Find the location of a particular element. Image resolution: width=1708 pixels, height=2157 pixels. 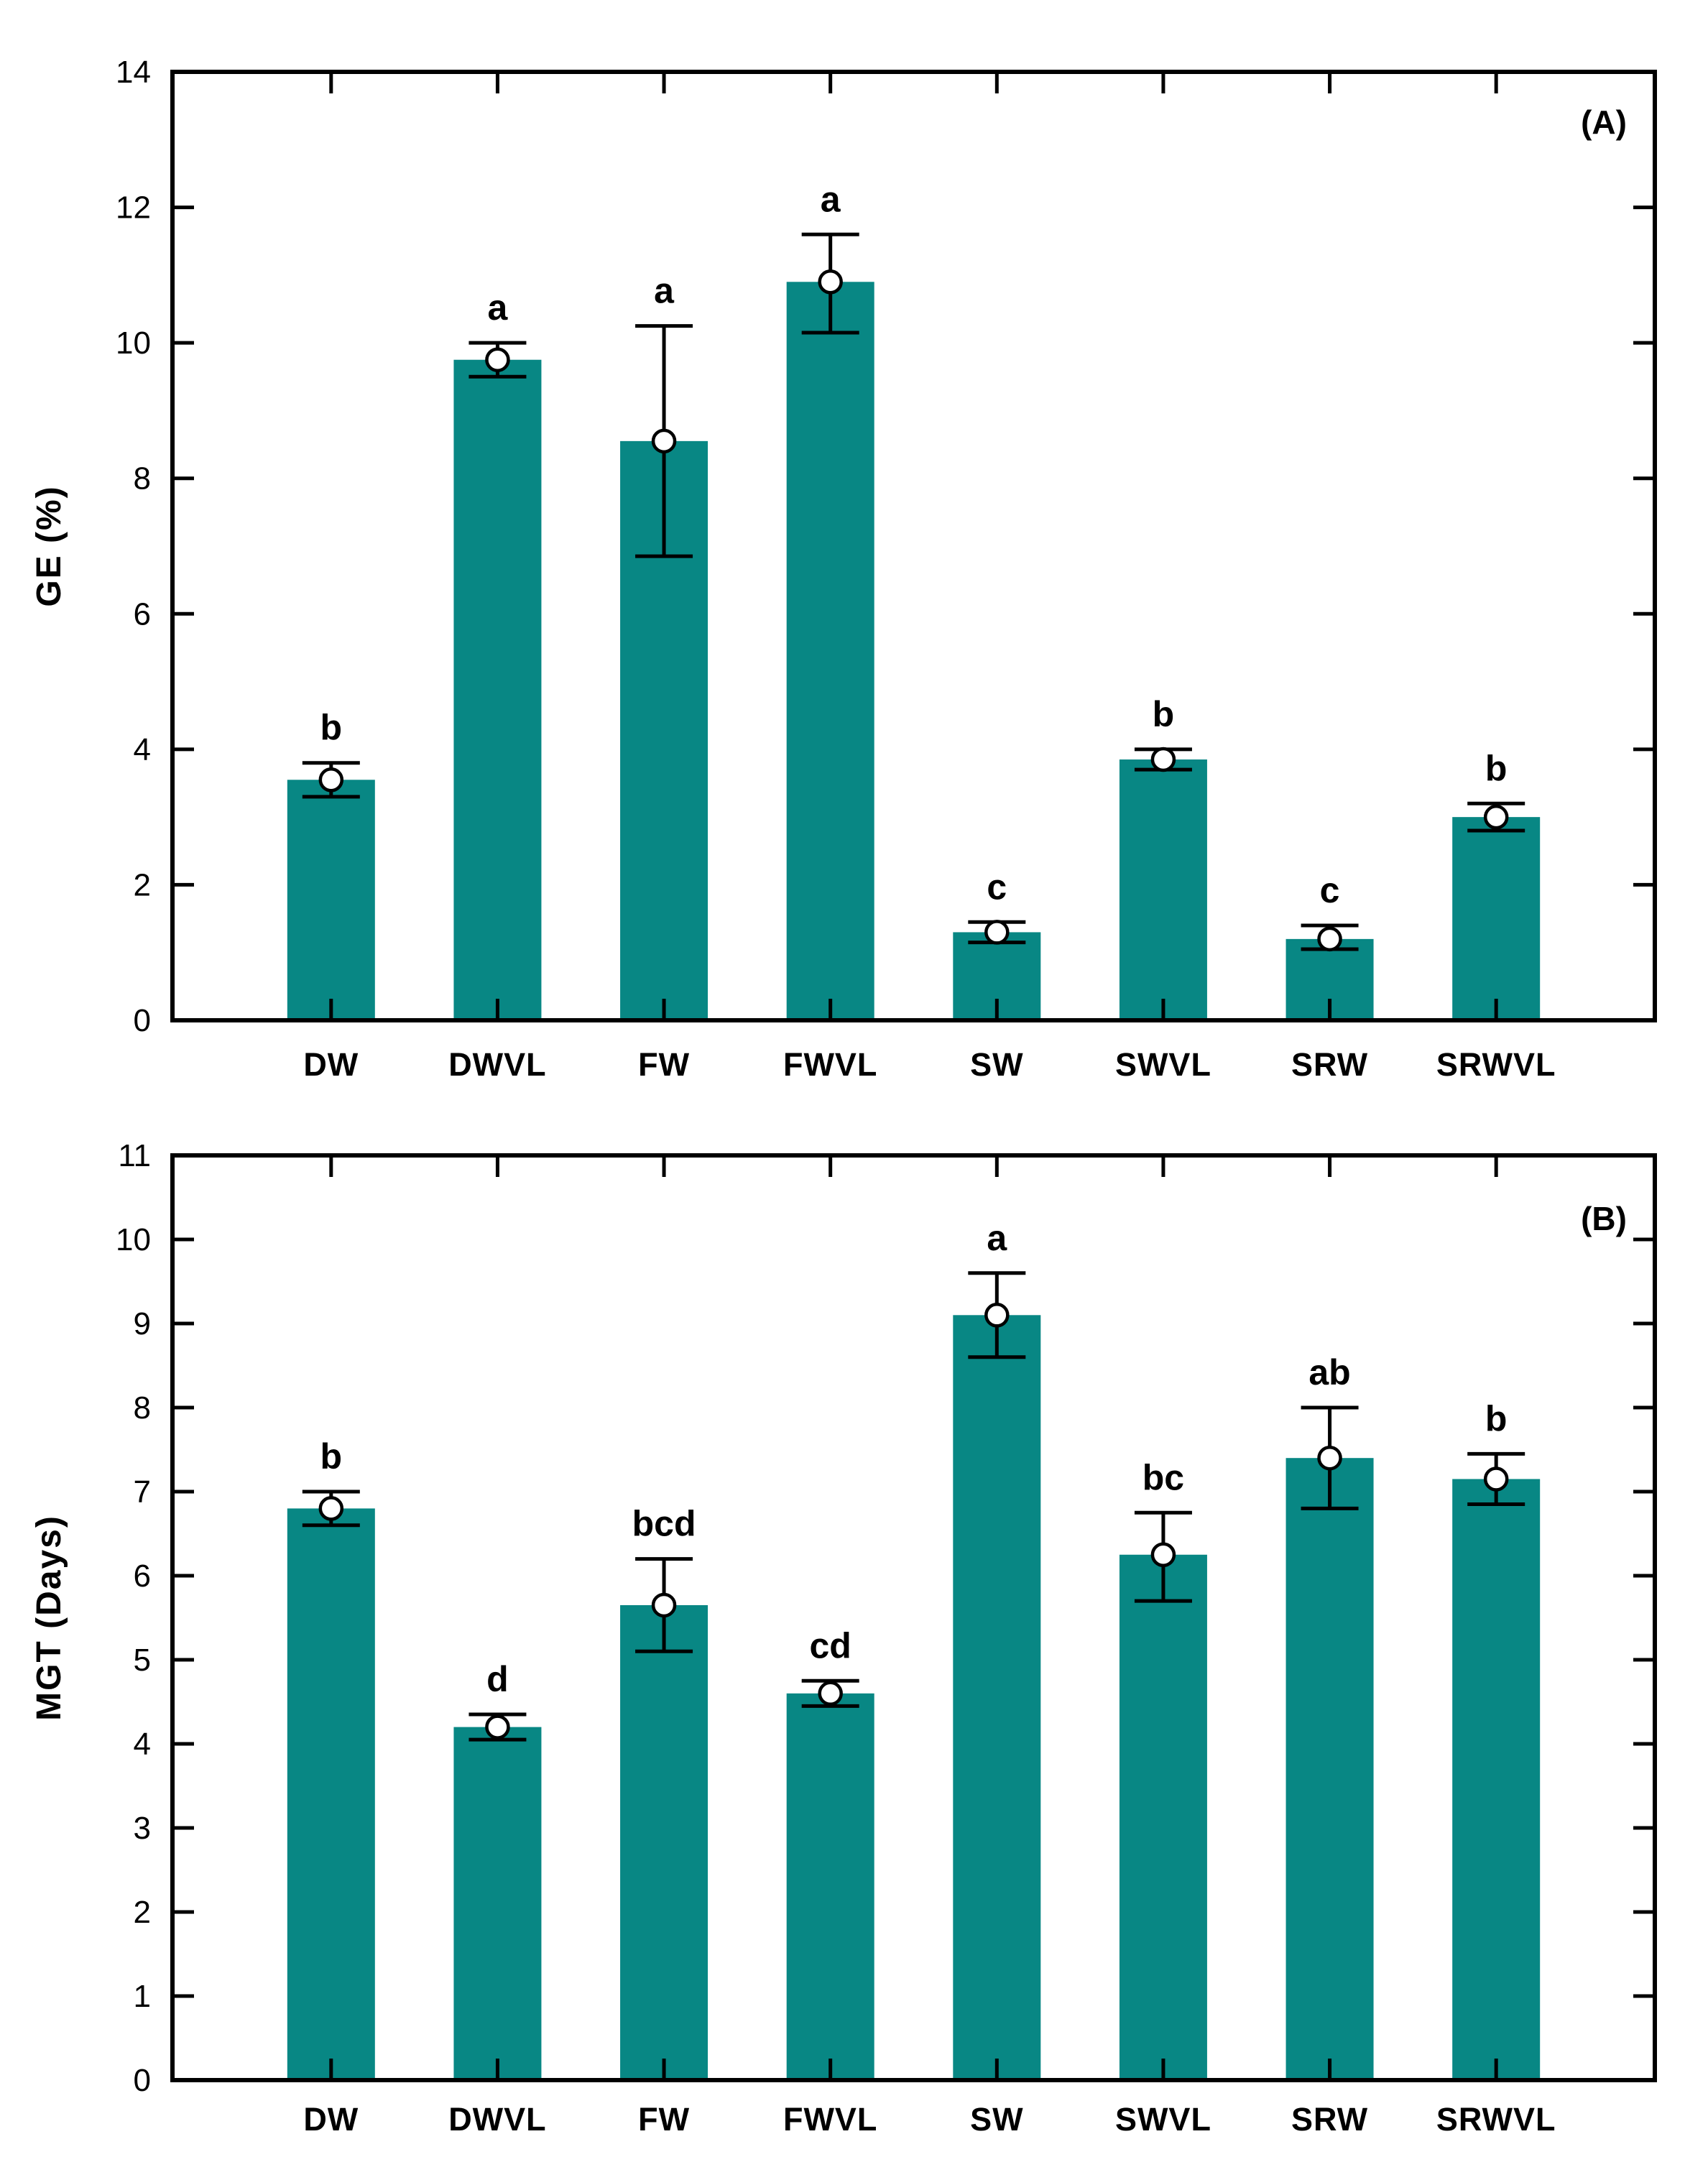

bar-SW is located at coordinates (997, 1697).